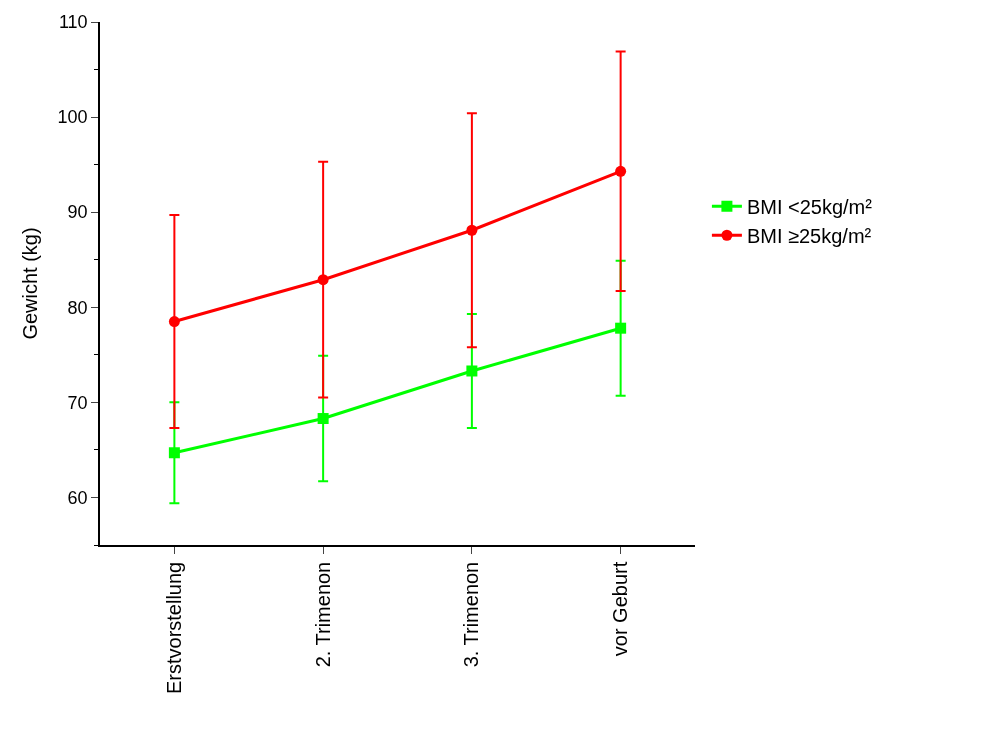  I want to click on x-tick-label: vor Geburt, so click(620, 609).